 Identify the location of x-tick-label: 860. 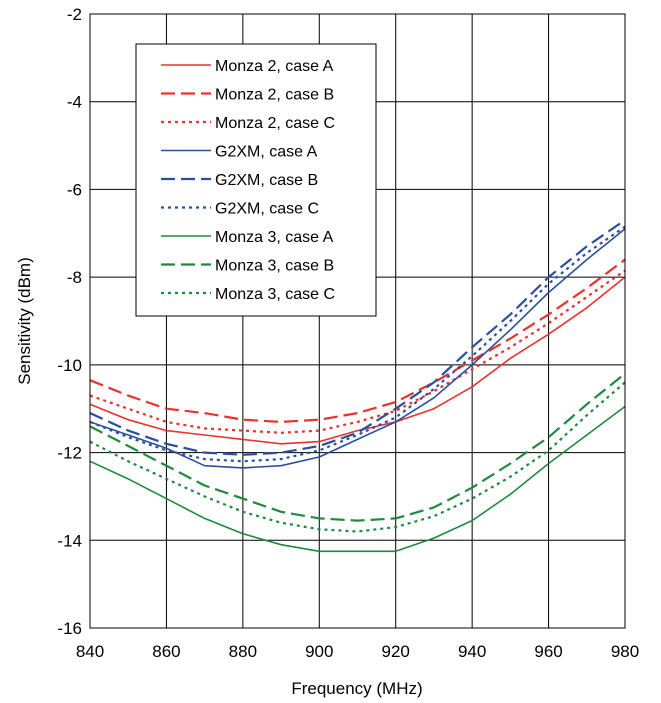
(166, 651).